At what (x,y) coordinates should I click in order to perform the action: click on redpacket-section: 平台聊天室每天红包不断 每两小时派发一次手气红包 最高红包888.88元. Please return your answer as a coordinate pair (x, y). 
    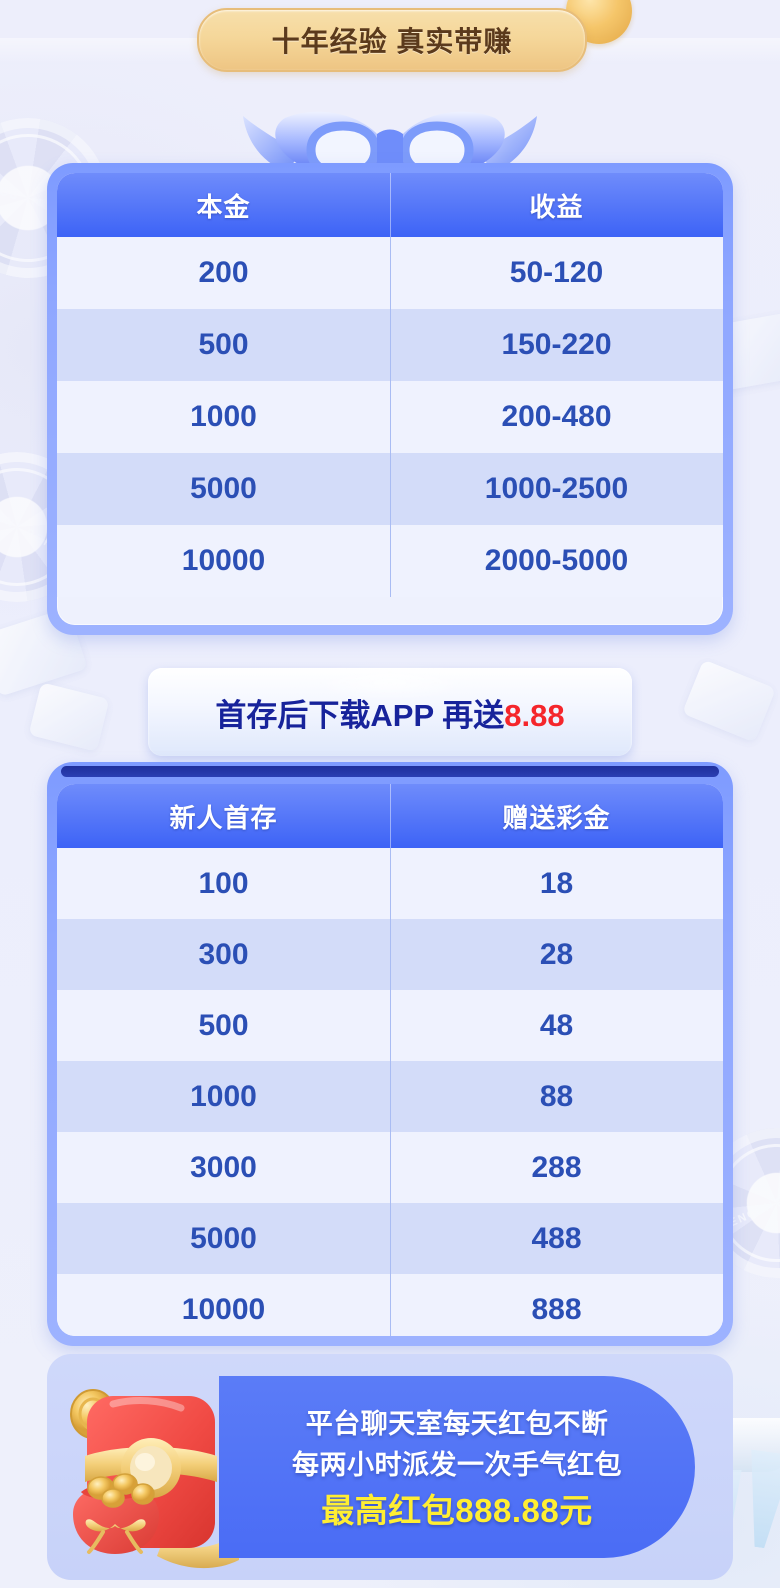
    Looking at the image, I should click on (390, 1467).